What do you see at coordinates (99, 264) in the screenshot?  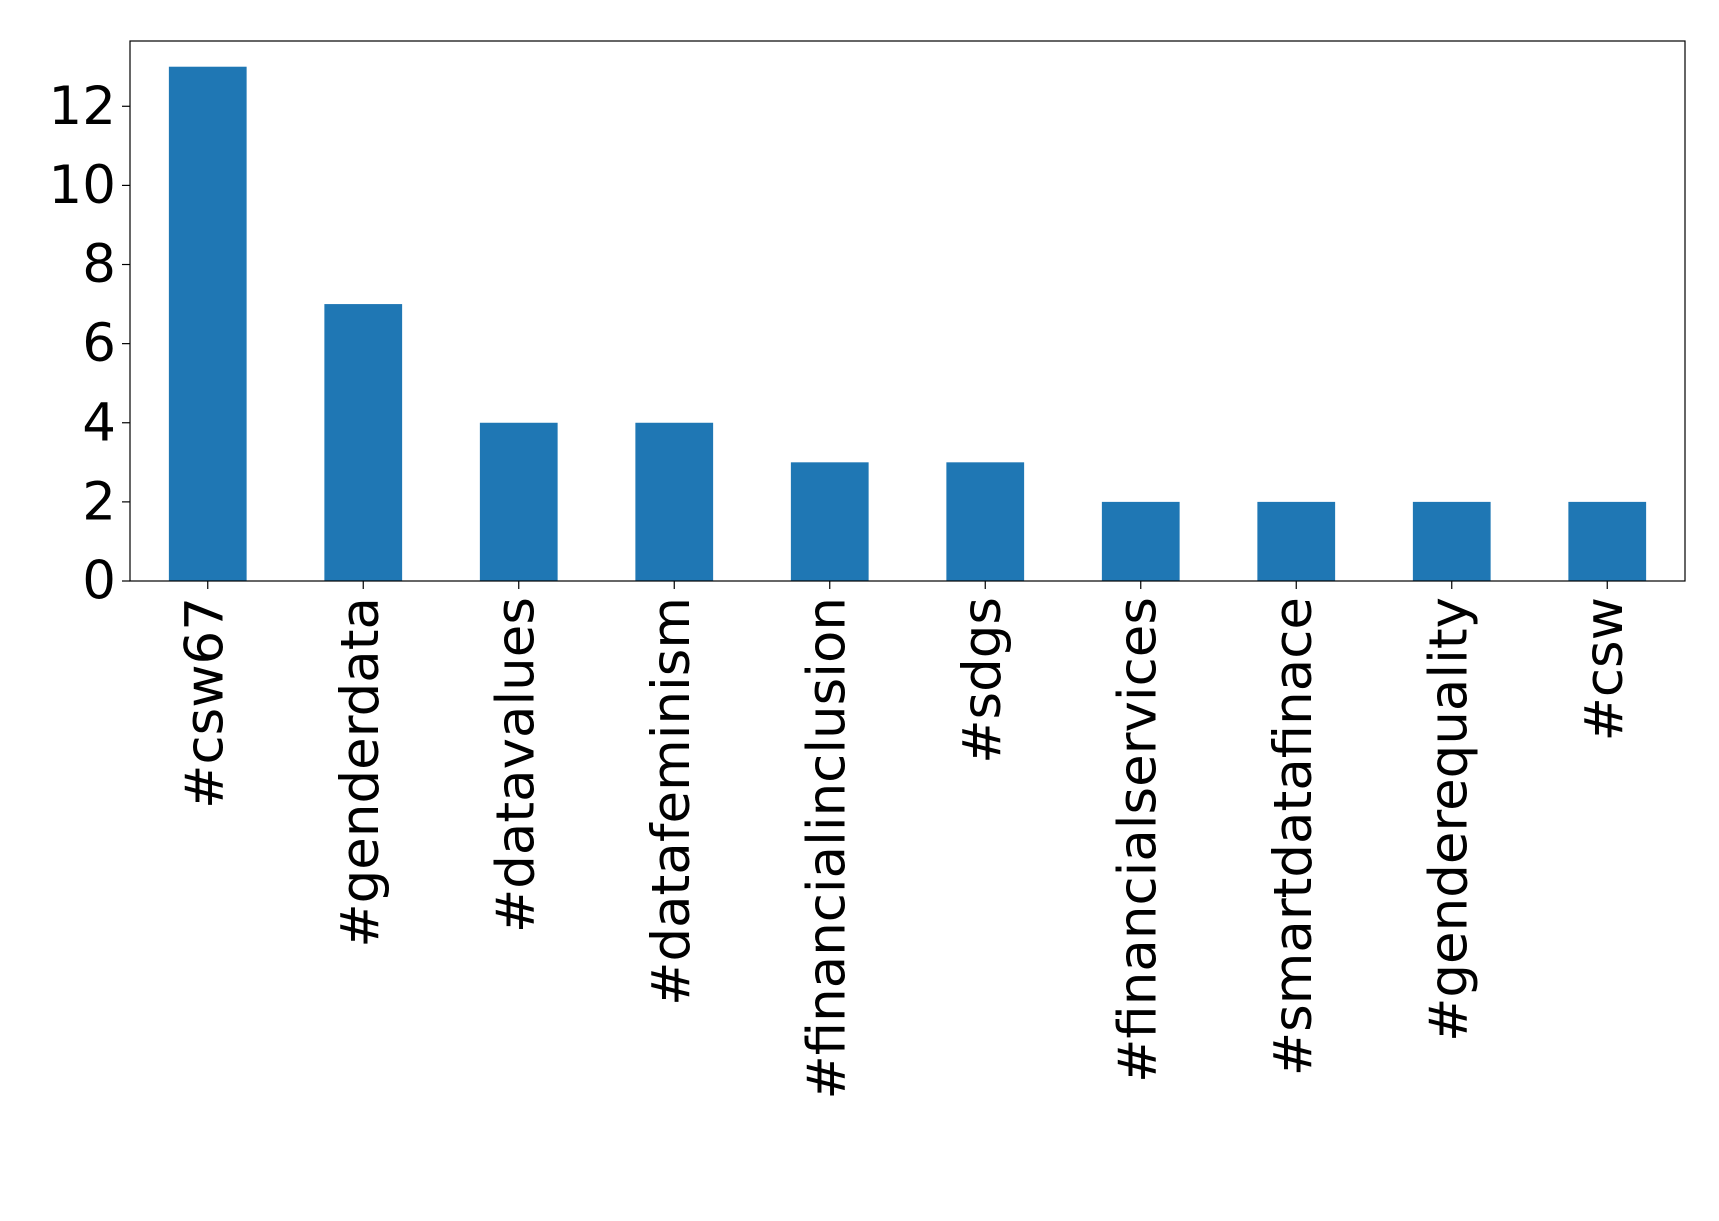 I see `y-tick-label: 8` at bounding box center [99, 264].